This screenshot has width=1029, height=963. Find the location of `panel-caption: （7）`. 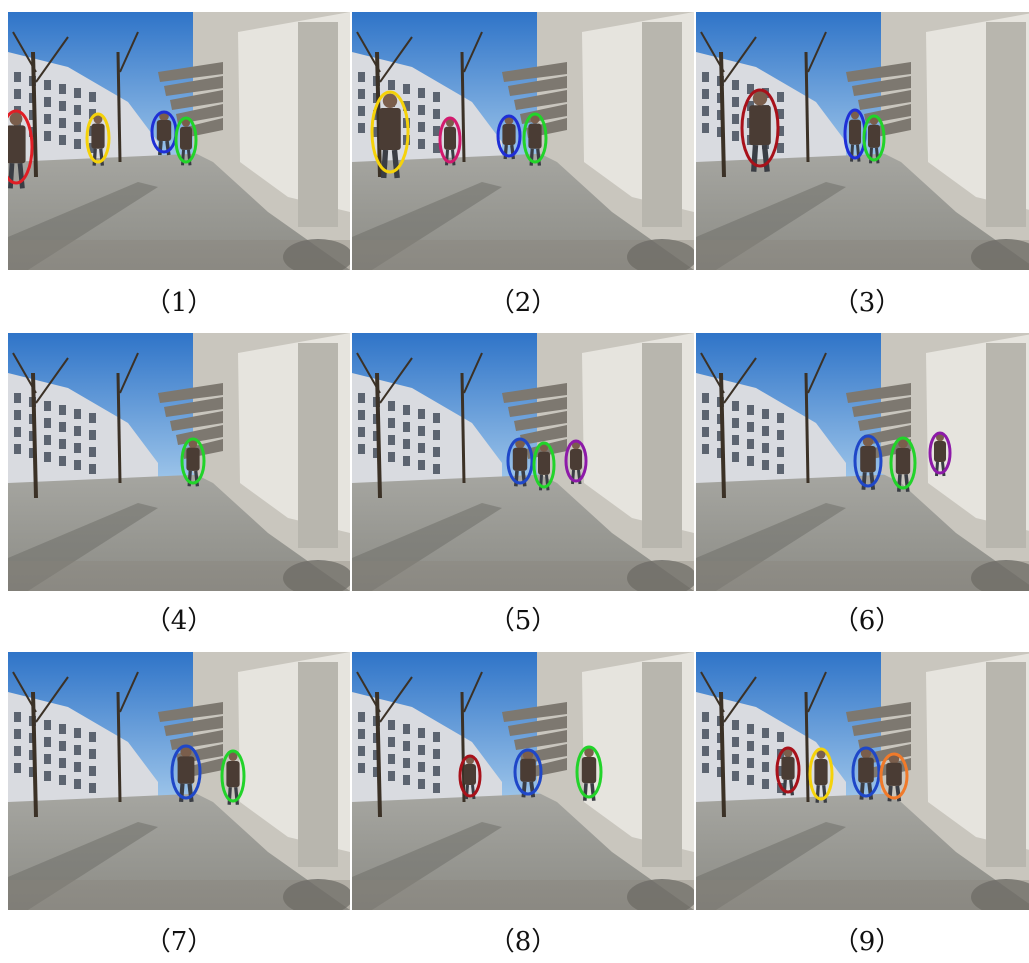

panel-caption: （7） is located at coordinates (179, 942).